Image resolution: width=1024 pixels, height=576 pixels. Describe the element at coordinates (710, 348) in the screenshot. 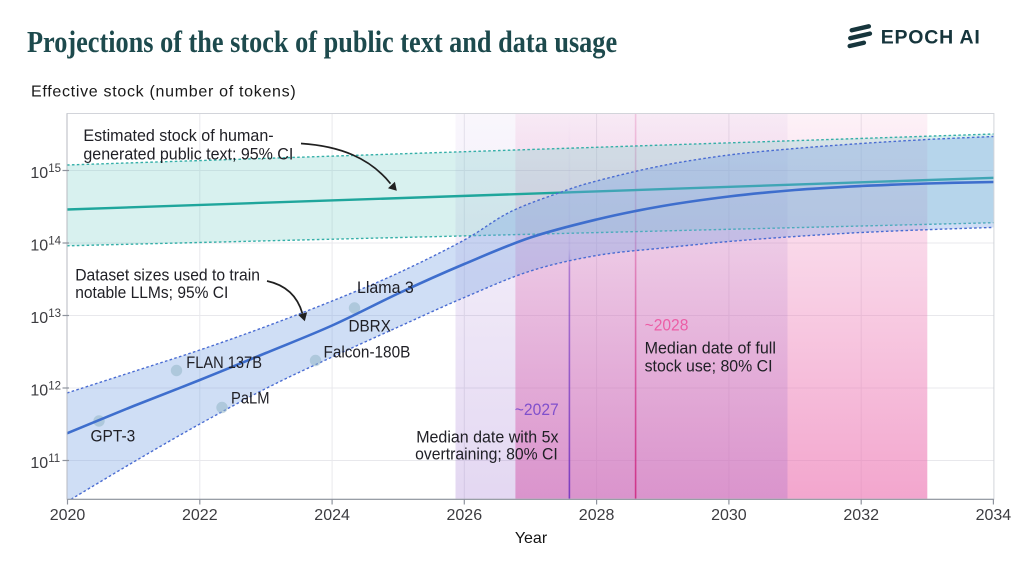

I see `svg-text: Median date of full` at that location.